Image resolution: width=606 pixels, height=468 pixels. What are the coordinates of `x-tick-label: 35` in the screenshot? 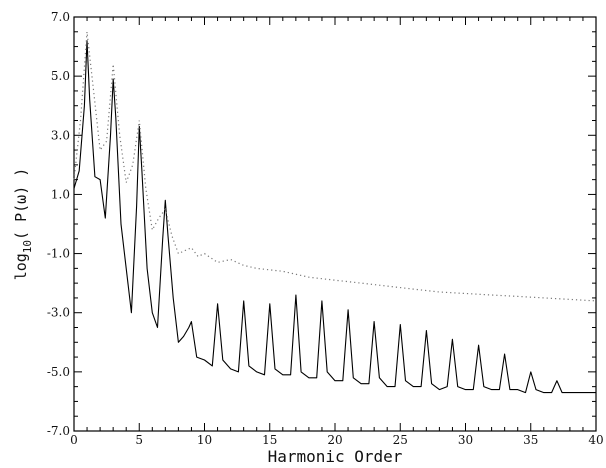 It's located at (530, 440).